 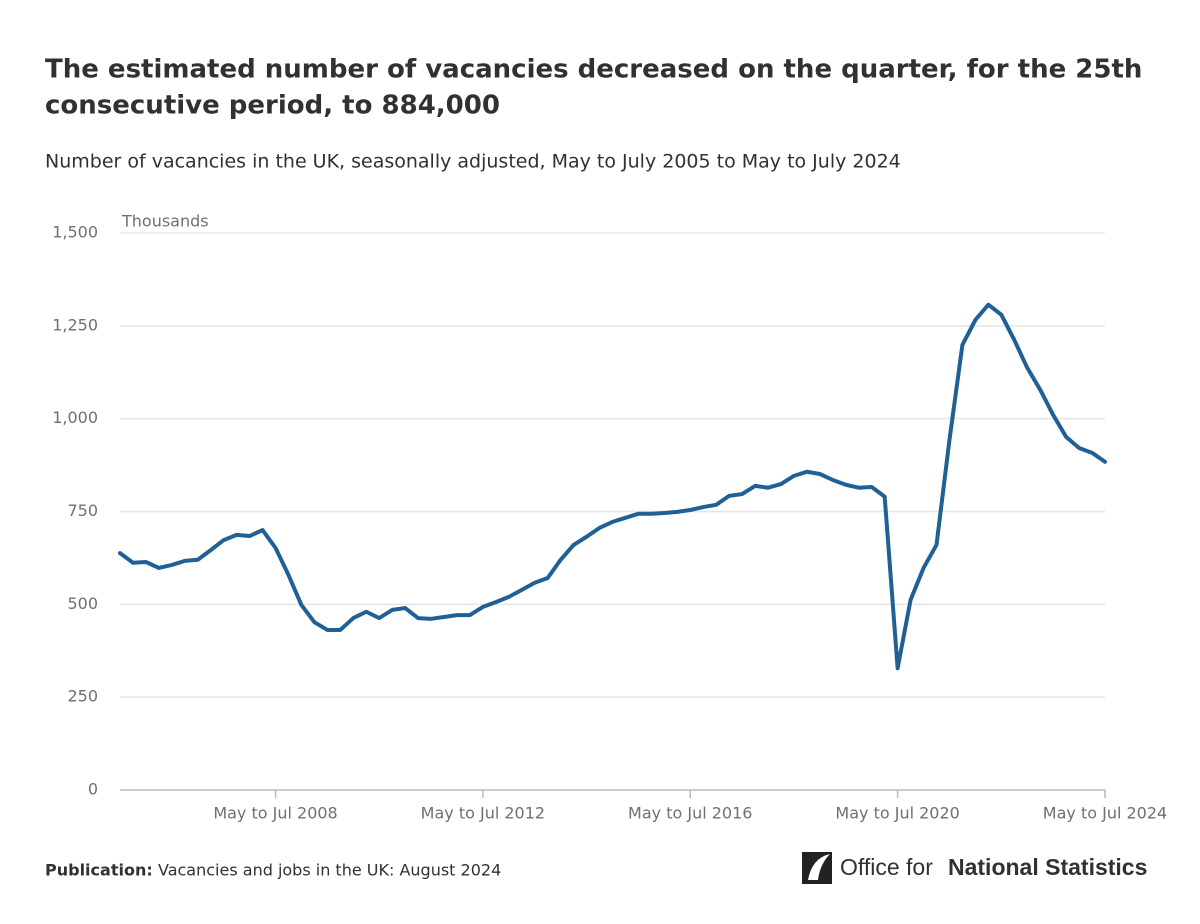 I want to click on logo: Office for National Statistics, so click(x=974, y=868).